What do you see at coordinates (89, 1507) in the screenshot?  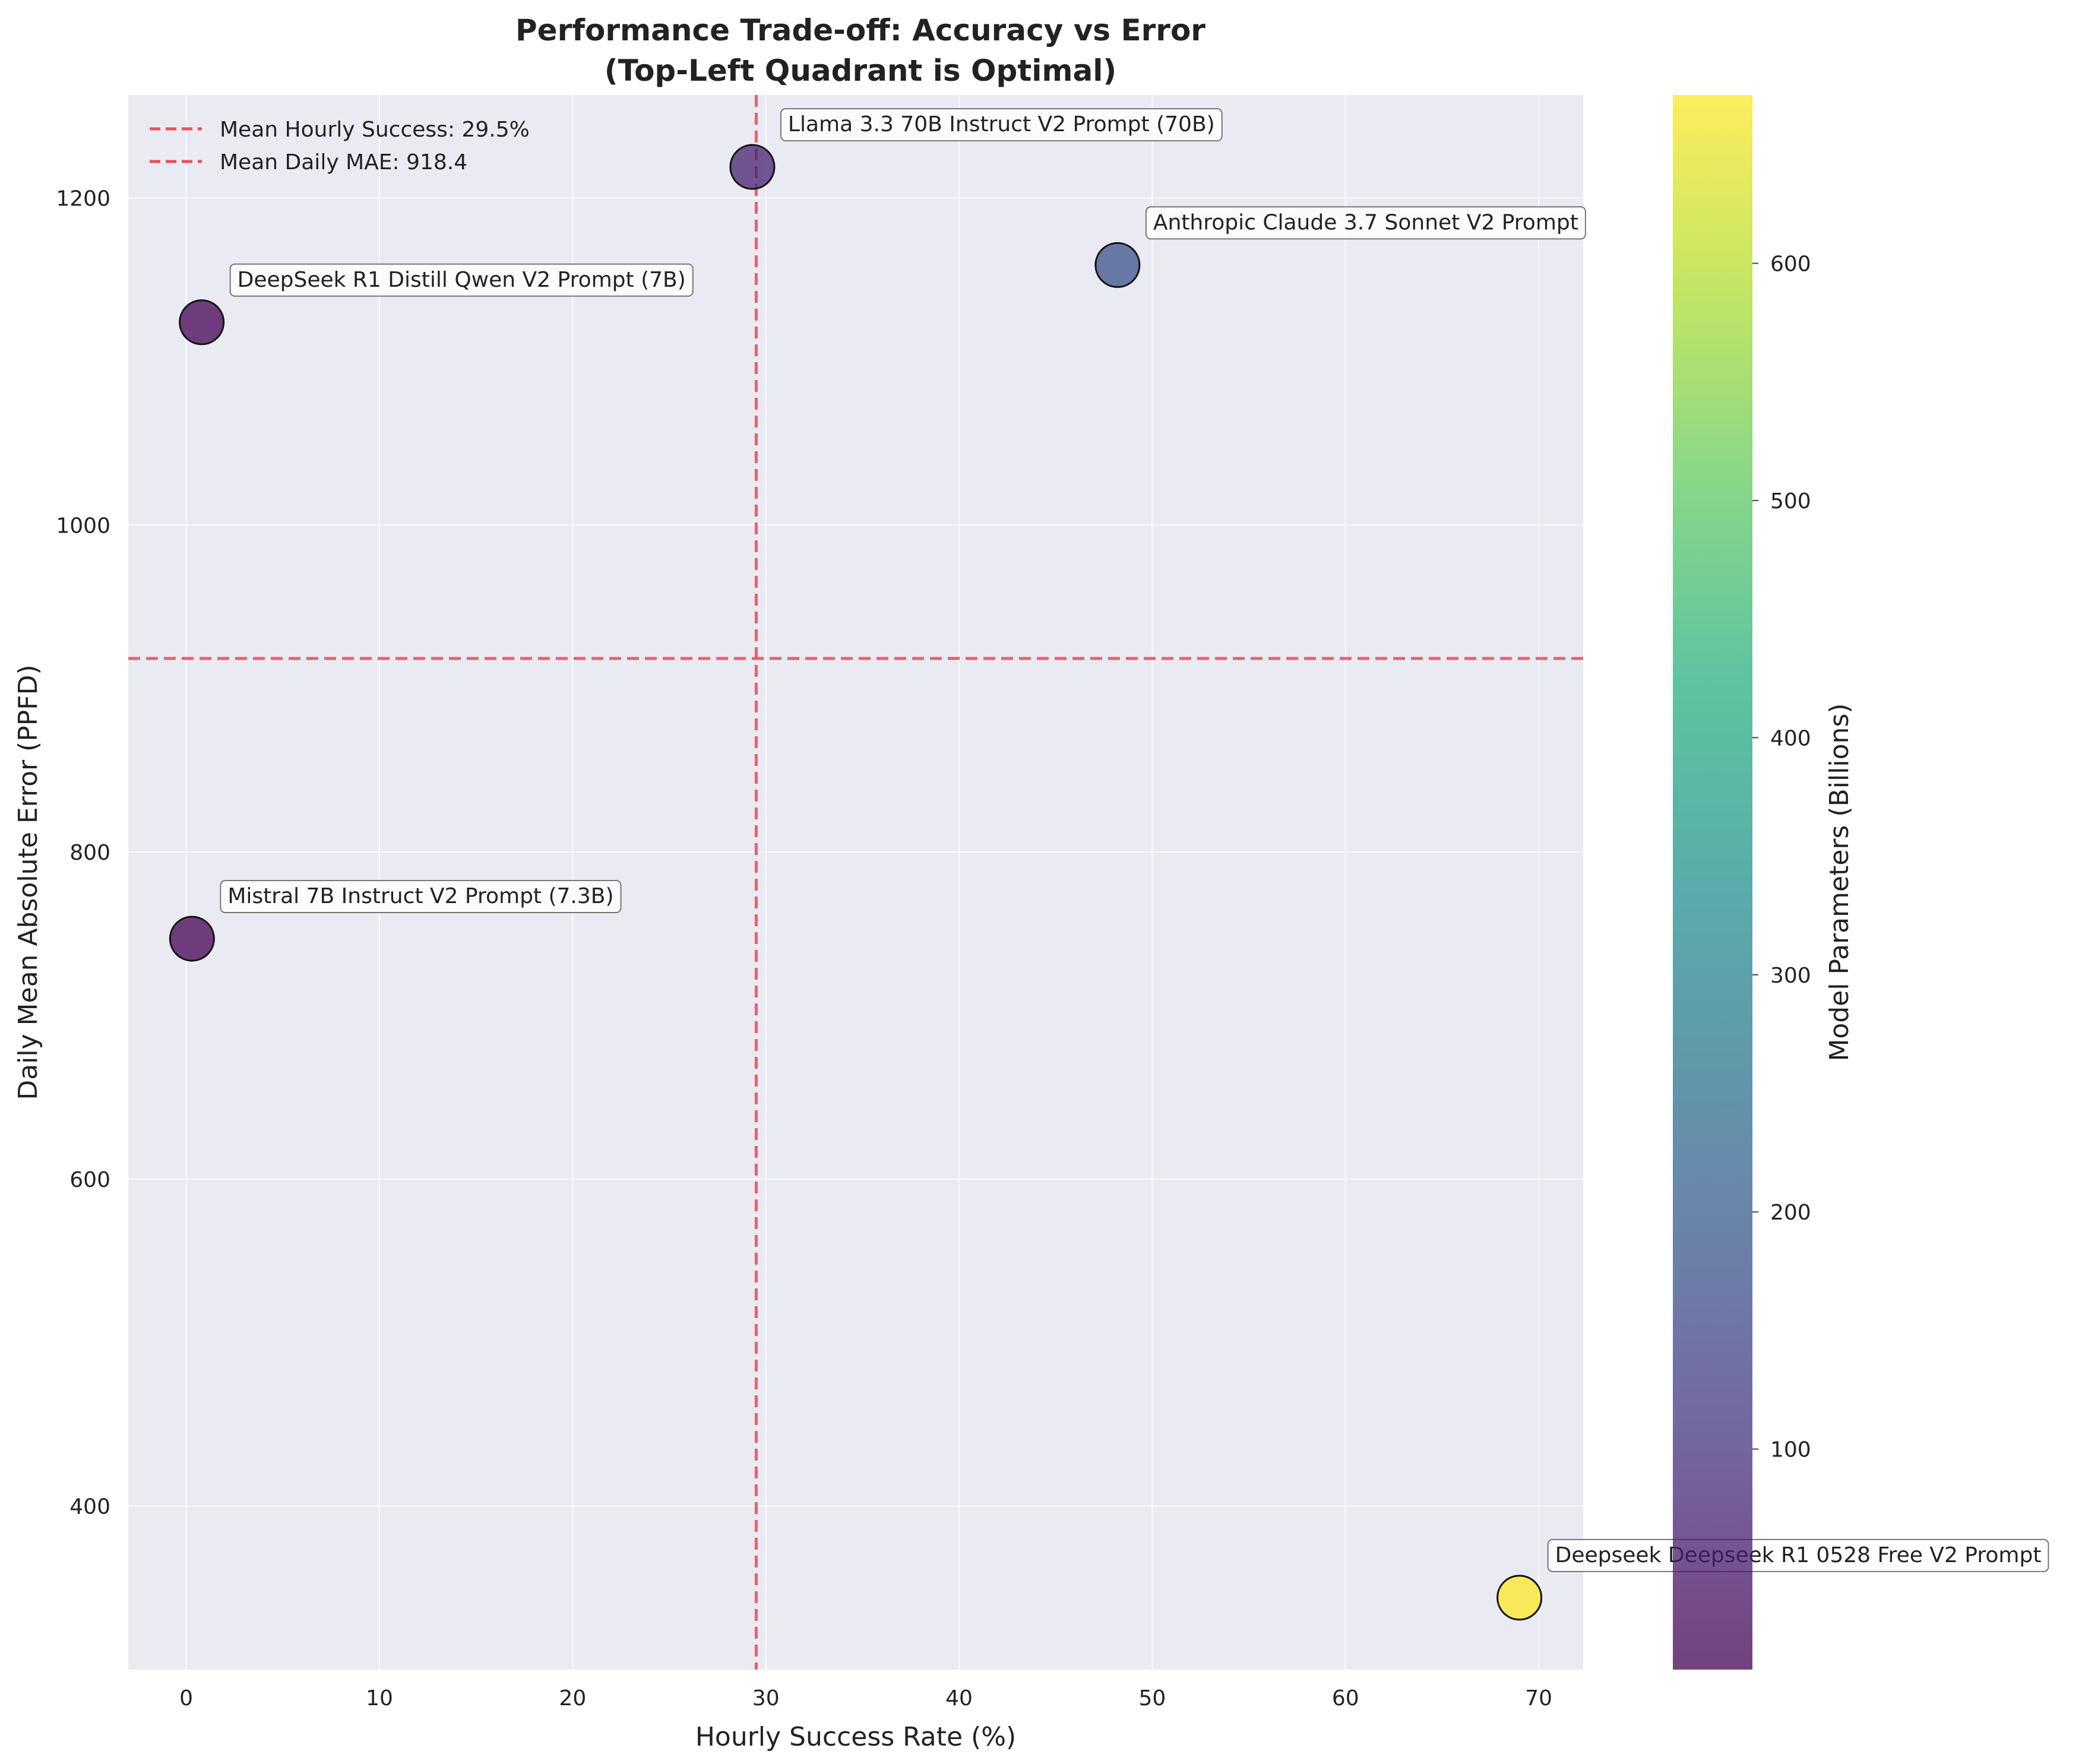 I see `y-tick-label: 400` at bounding box center [89, 1507].